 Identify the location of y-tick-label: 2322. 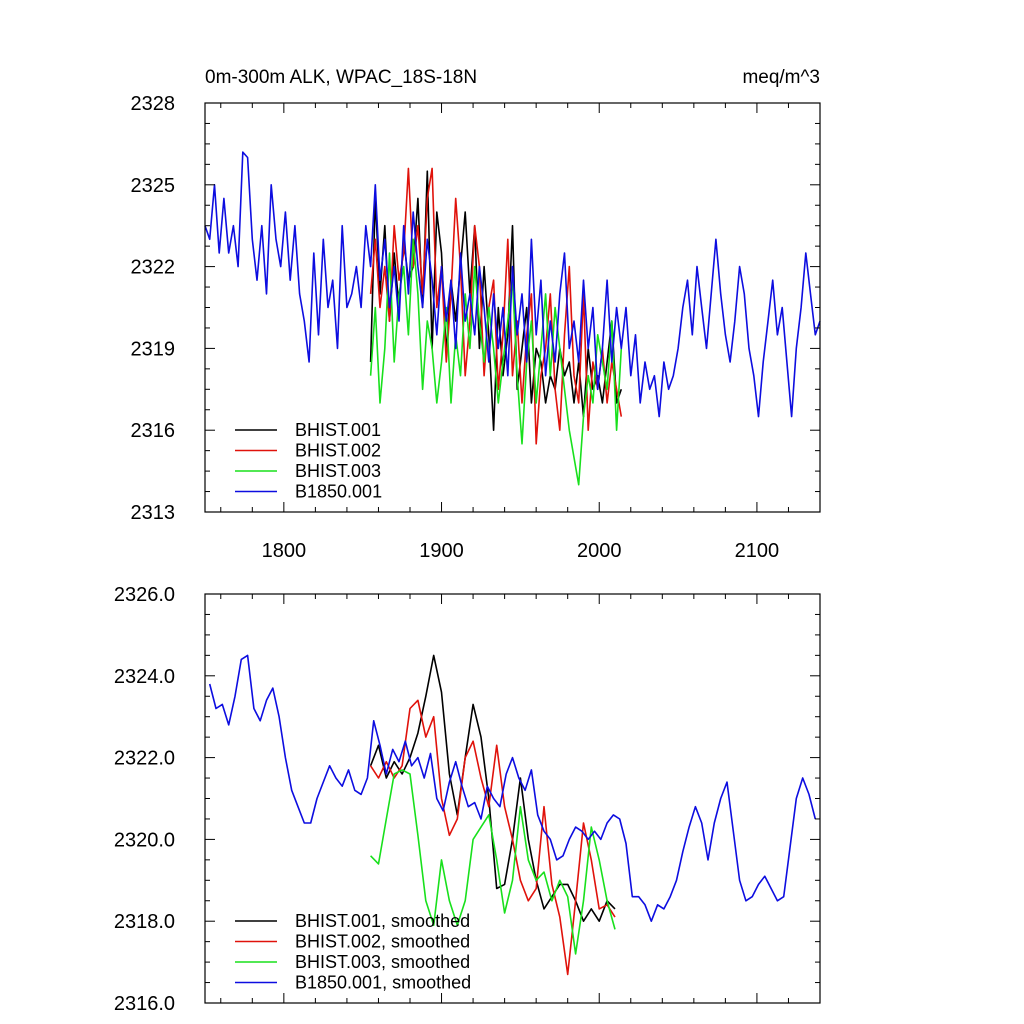
(153, 268).